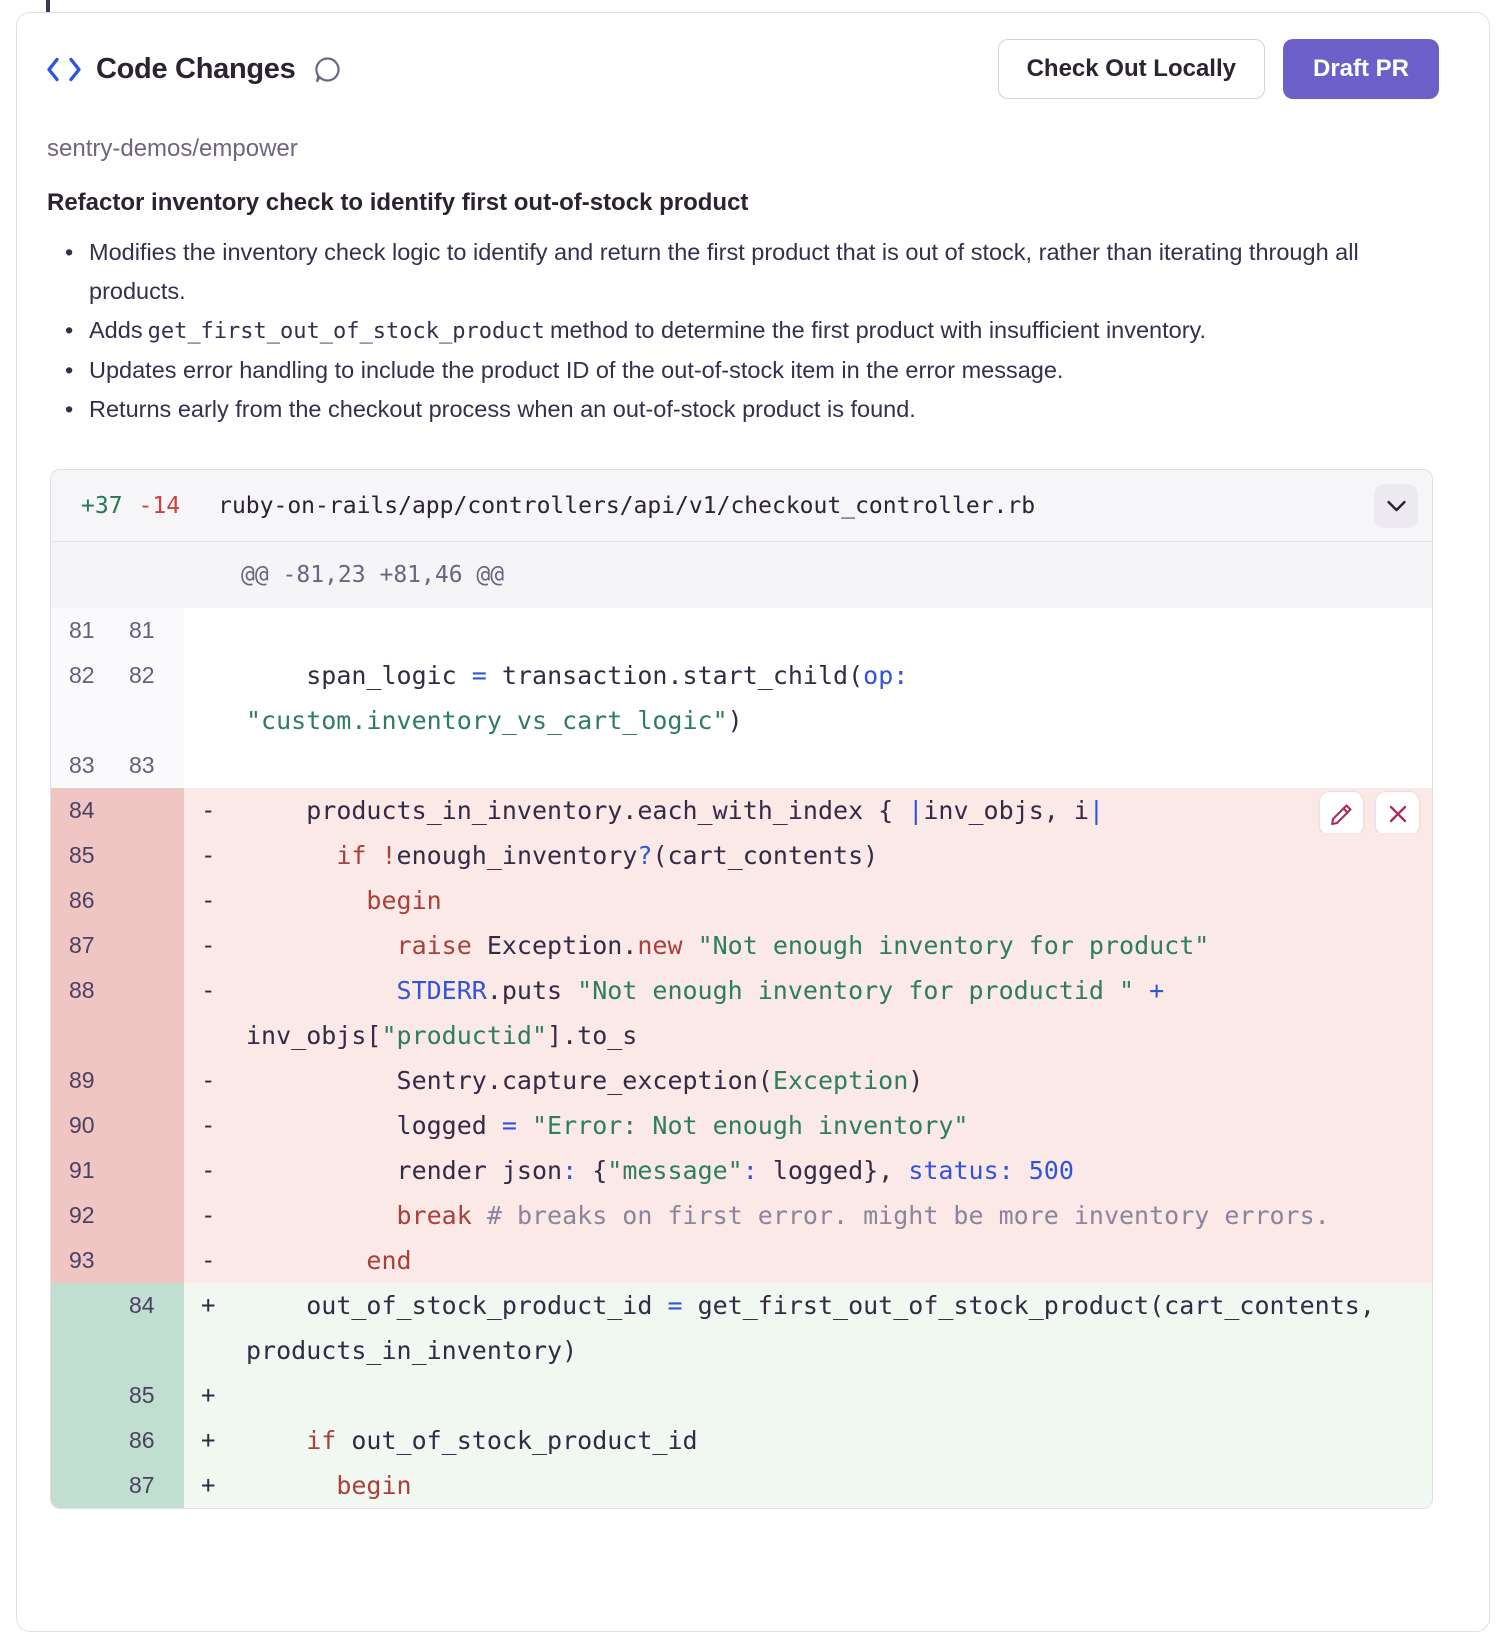 This screenshot has width=1502, height=1632. I want to click on check-out-locally-button: Check Out Locally, so click(1131, 69).